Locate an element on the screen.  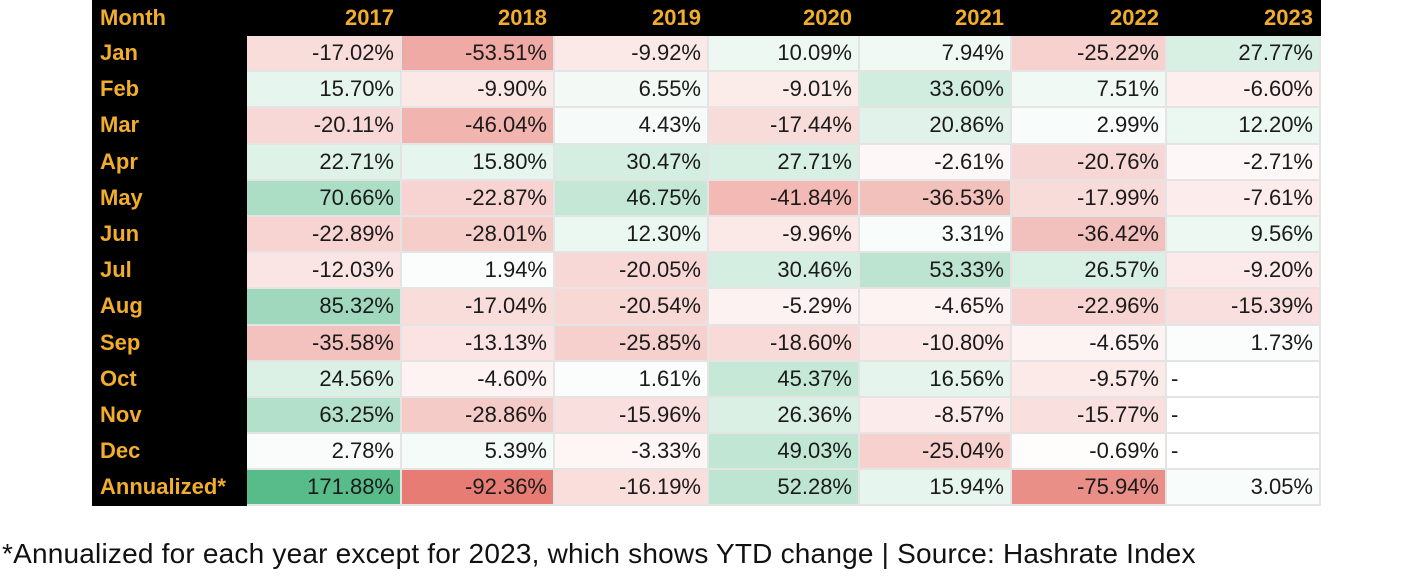
value-cell: -9.96% is located at coordinates (783, 234).